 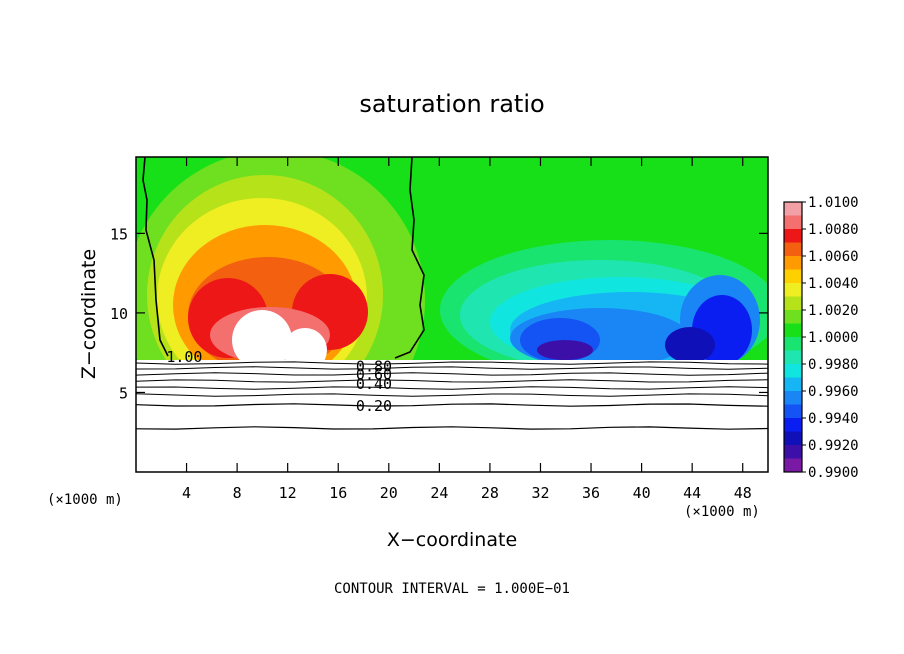 I want to click on x-tick-label: 16, so click(x=338, y=493).